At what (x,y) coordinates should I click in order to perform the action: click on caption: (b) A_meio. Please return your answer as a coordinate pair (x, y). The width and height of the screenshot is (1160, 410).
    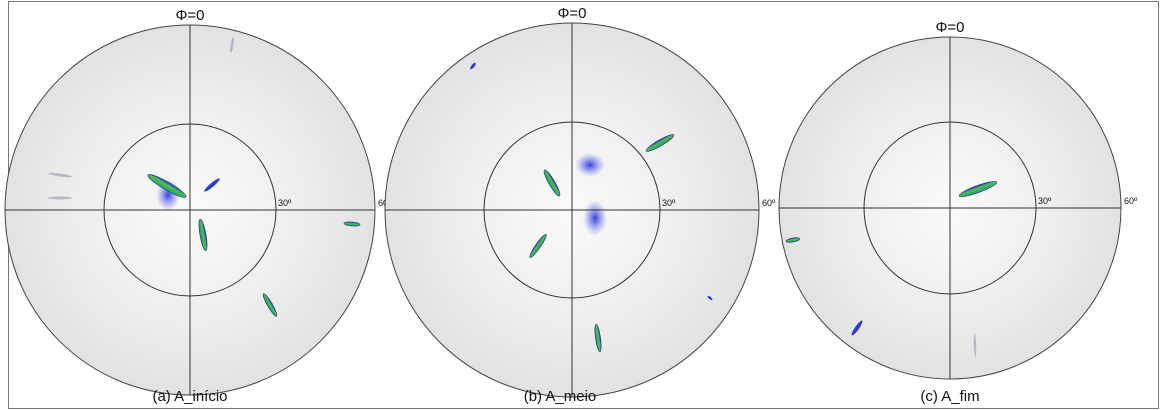
    Looking at the image, I should click on (560, 396).